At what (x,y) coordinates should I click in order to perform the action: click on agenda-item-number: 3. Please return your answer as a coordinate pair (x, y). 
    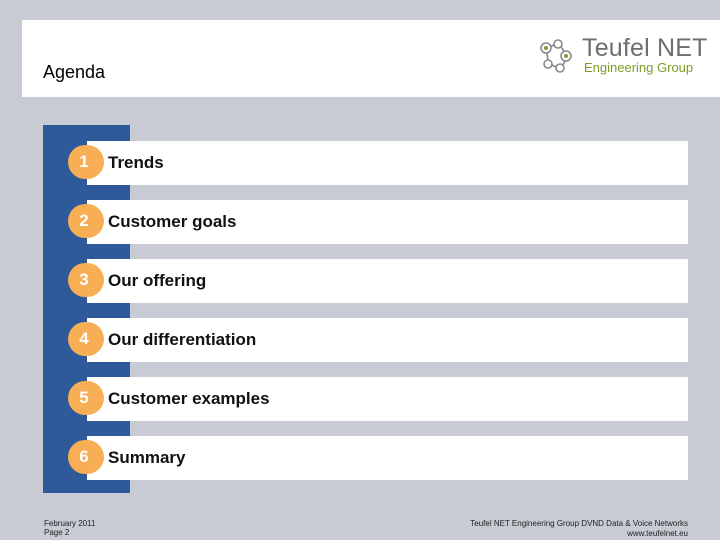
    Looking at the image, I should click on (86, 280).